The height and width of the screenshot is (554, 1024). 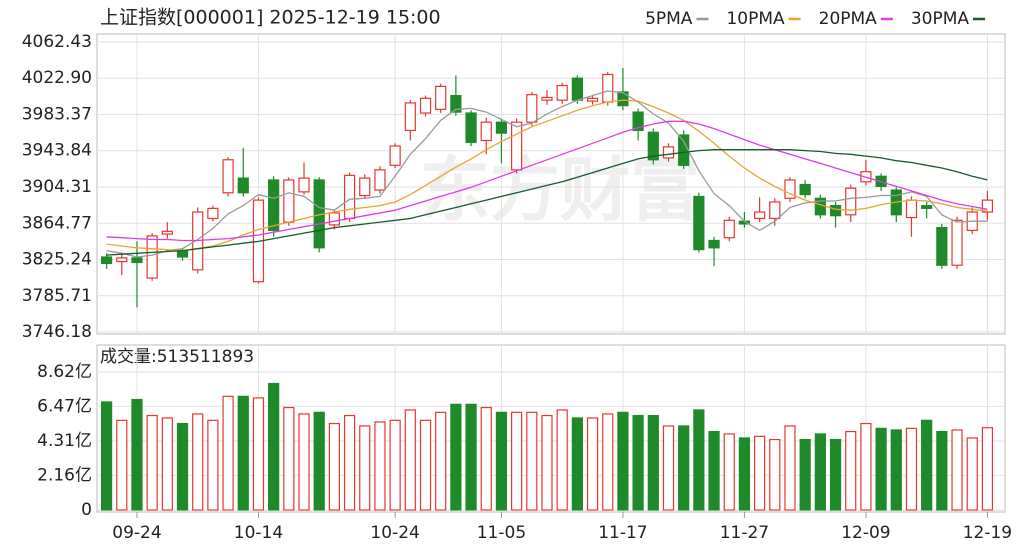 What do you see at coordinates (136, 533) in the screenshot?
I see `x-tick-label: 09-24` at bounding box center [136, 533].